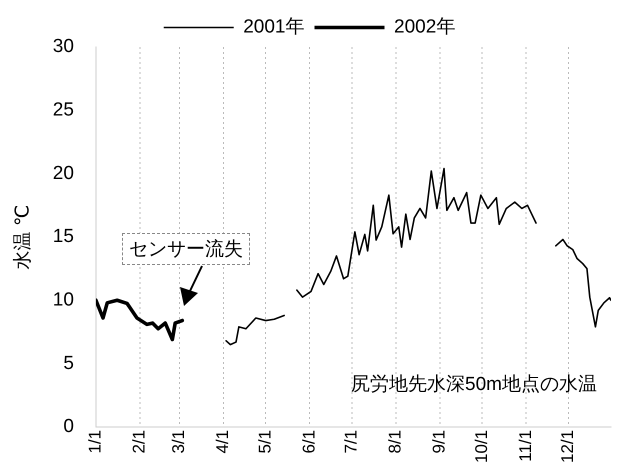 The image size is (623, 474). Describe the element at coordinates (63, 237) in the screenshot. I see `y-tick-label: 15` at that location.